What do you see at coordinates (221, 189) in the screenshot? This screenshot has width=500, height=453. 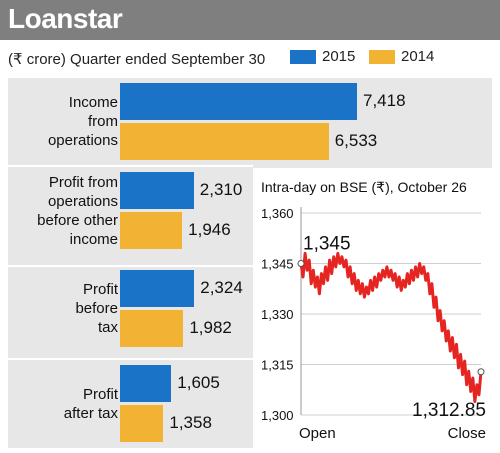 I see `bar-value-label: 2,310` at bounding box center [221, 189].